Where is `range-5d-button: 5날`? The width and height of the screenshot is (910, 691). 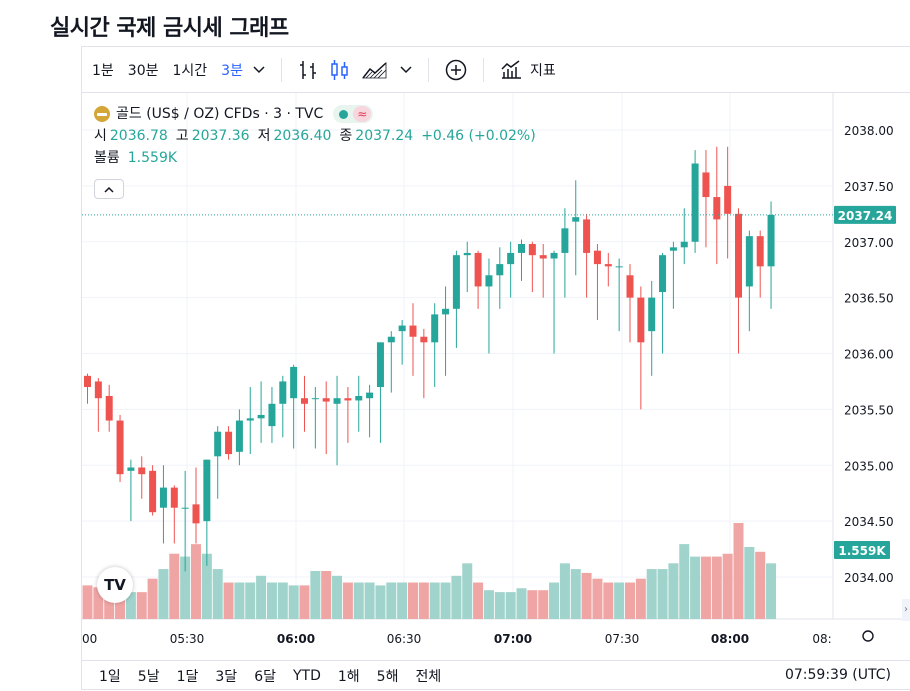
range-5d-button: 5날 is located at coordinates (148, 677).